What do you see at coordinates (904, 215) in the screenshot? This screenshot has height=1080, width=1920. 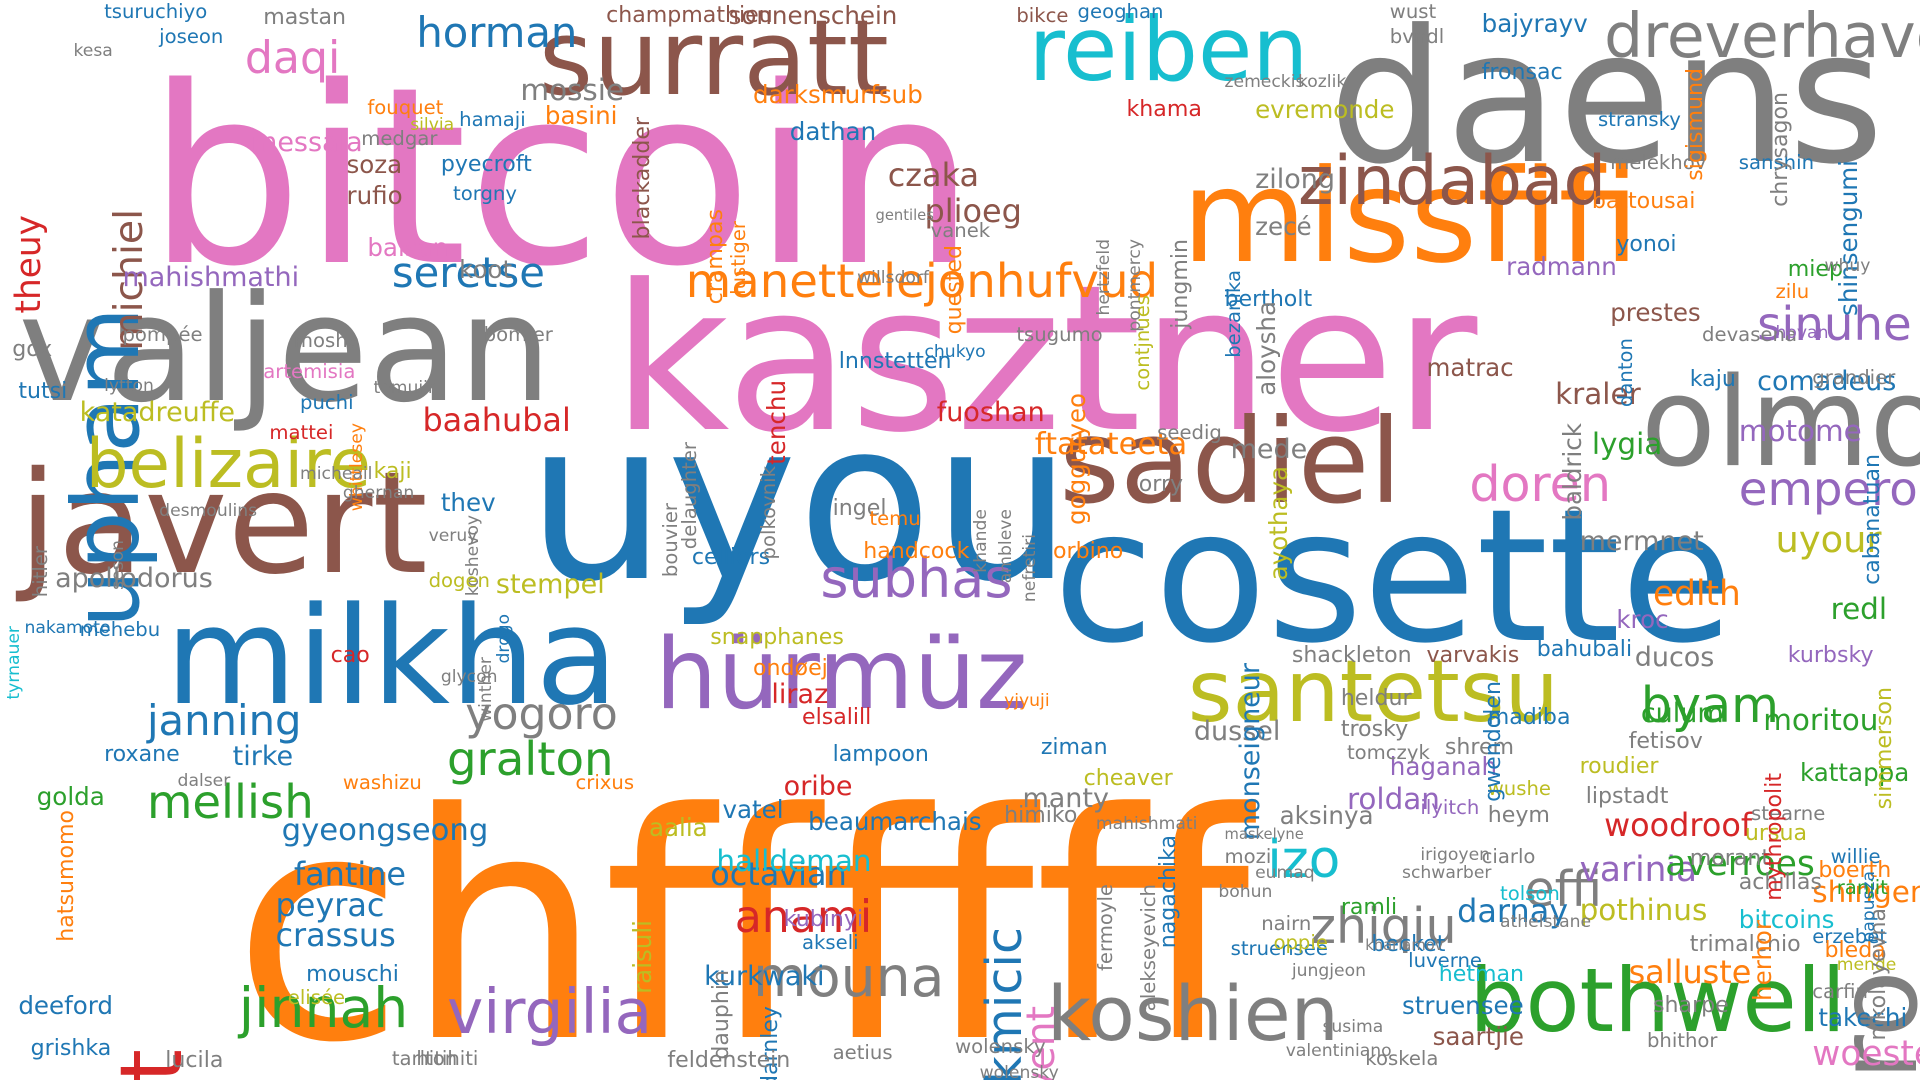 I see `cloud-word: gentiles` at bounding box center [904, 215].